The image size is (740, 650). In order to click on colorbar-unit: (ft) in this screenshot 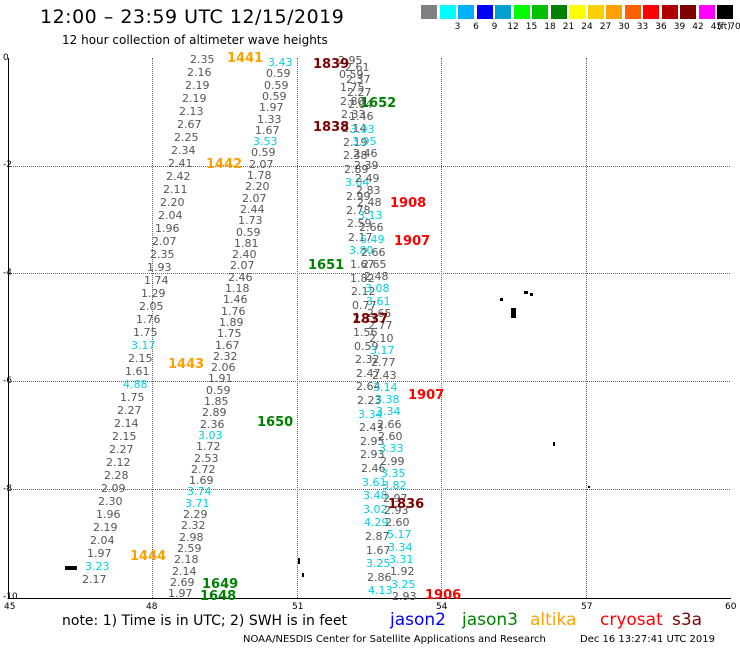, I will do `click(724, 27)`.